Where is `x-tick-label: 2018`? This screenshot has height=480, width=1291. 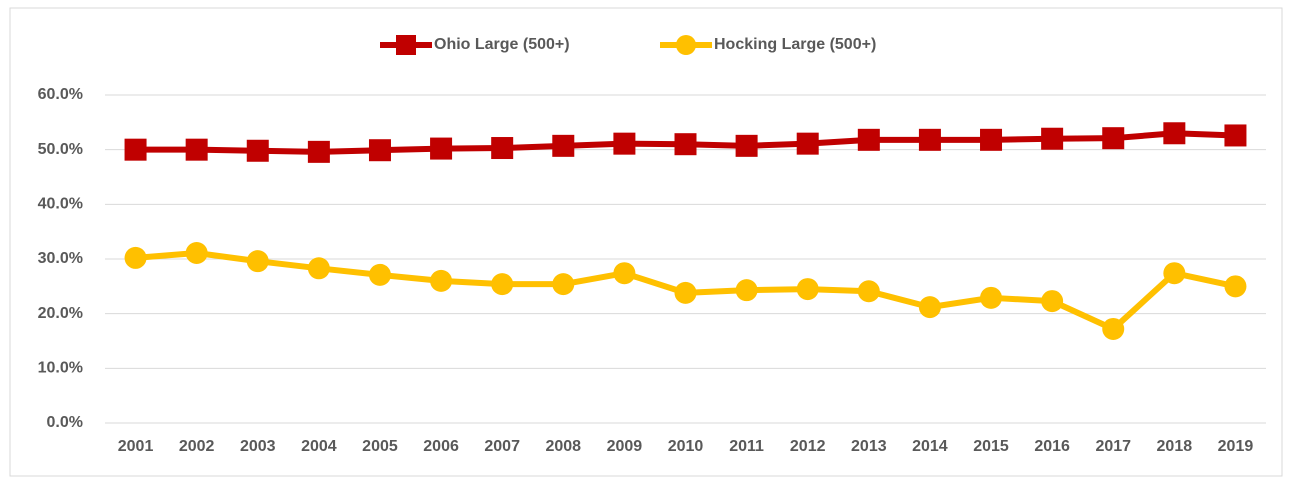 x-tick-label: 2018 is located at coordinates (1175, 446).